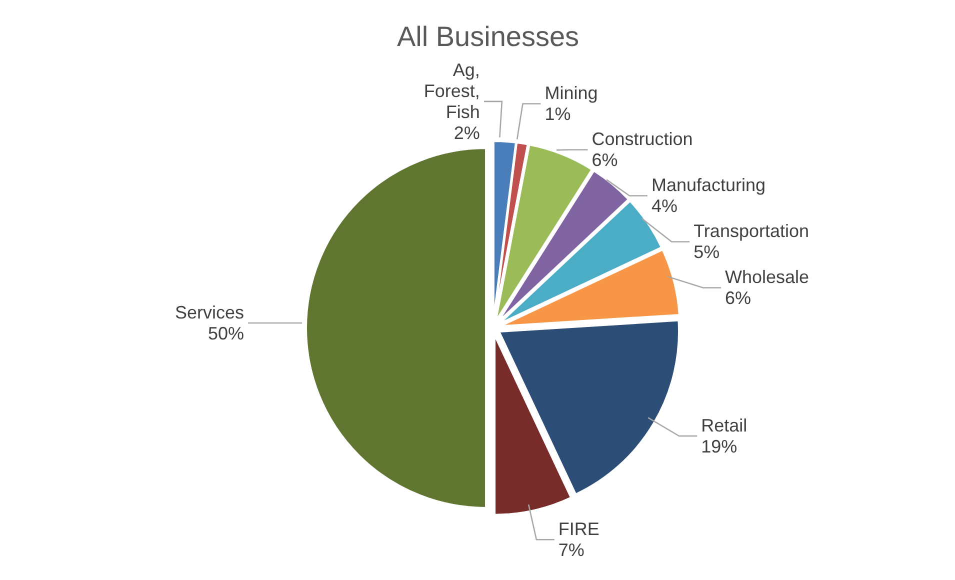  Describe the element at coordinates (452, 91) in the screenshot. I see `slice-label: Ag, Forest, Fish` at that location.